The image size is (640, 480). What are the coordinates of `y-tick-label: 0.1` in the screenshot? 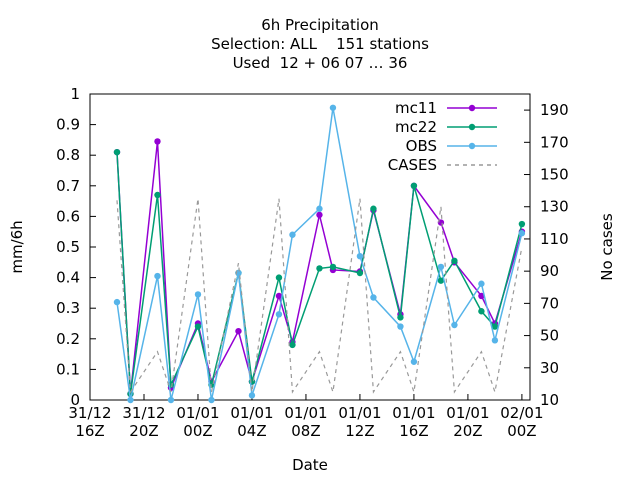 It's located at (68, 369).